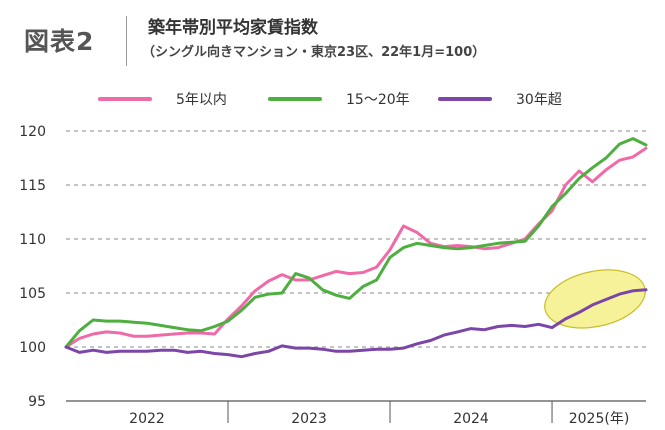 The image size is (665, 430). What do you see at coordinates (32, 348) in the screenshot?
I see `y-tick-label-100: 100` at bounding box center [32, 348].